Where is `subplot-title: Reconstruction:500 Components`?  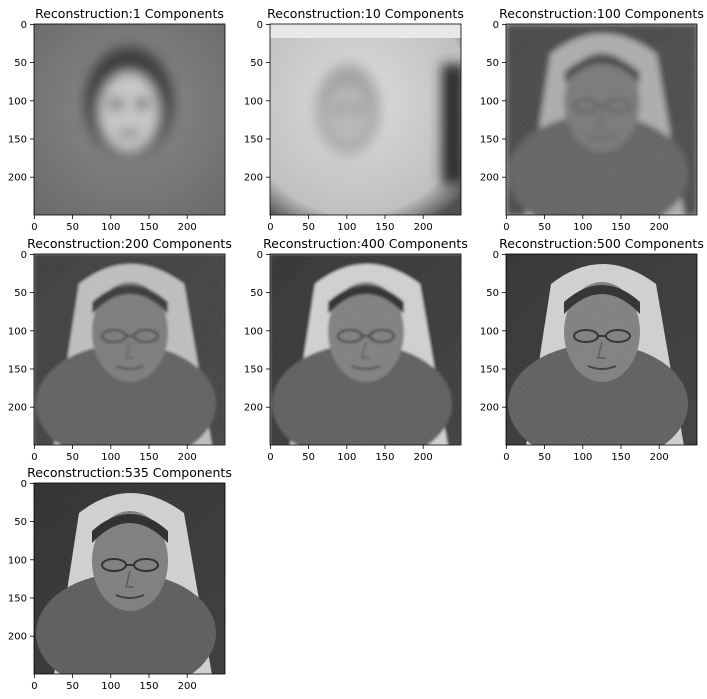
subplot-title: Reconstruction:500 Components is located at coordinates (601, 243).